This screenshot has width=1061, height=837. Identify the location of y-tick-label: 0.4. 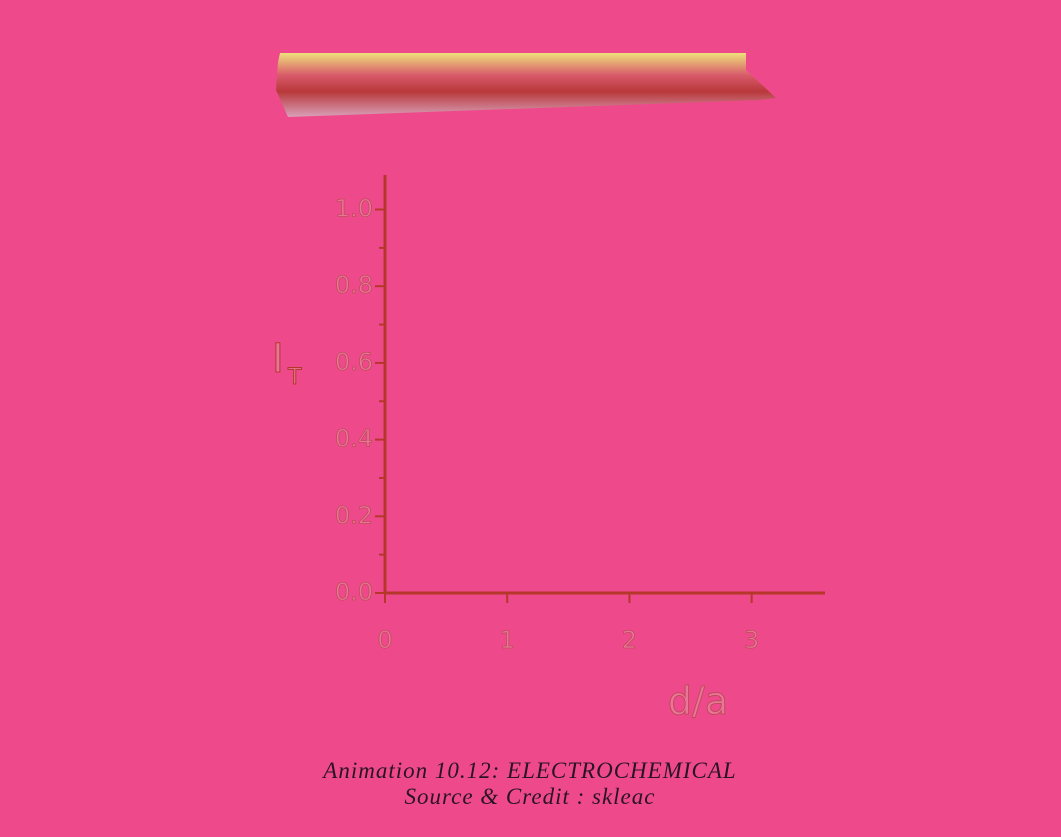
(354, 439).